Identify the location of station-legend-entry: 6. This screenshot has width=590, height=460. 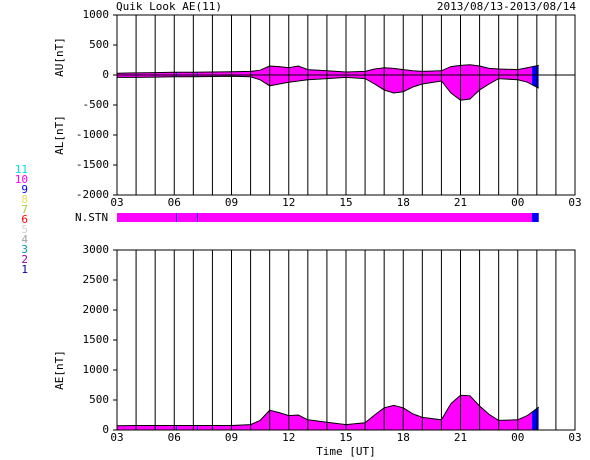
(24, 219).